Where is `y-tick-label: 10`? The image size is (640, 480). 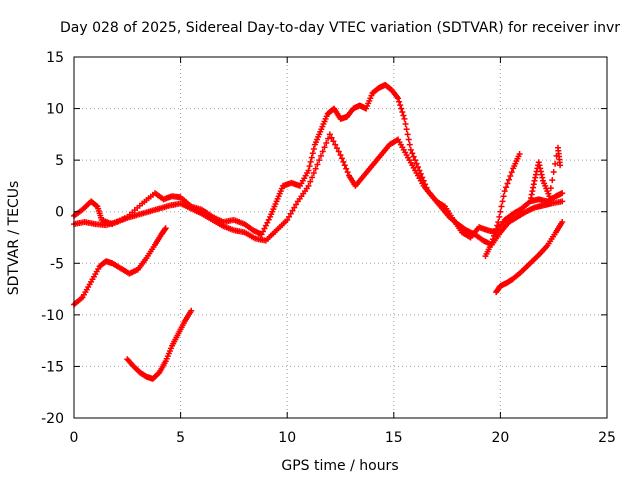 y-tick-label: 10 is located at coordinates (55, 110).